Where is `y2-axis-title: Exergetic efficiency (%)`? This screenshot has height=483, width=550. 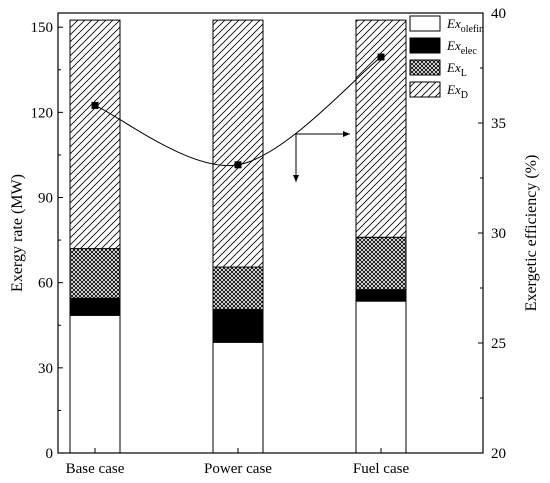 y2-axis-title: Exergetic efficiency (%) is located at coordinates (531, 233).